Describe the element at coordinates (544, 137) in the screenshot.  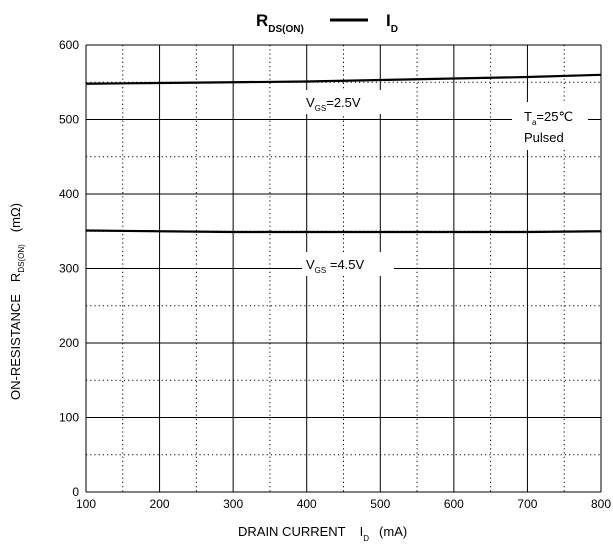
I see `pulsed-label: Pulsed` at that location.